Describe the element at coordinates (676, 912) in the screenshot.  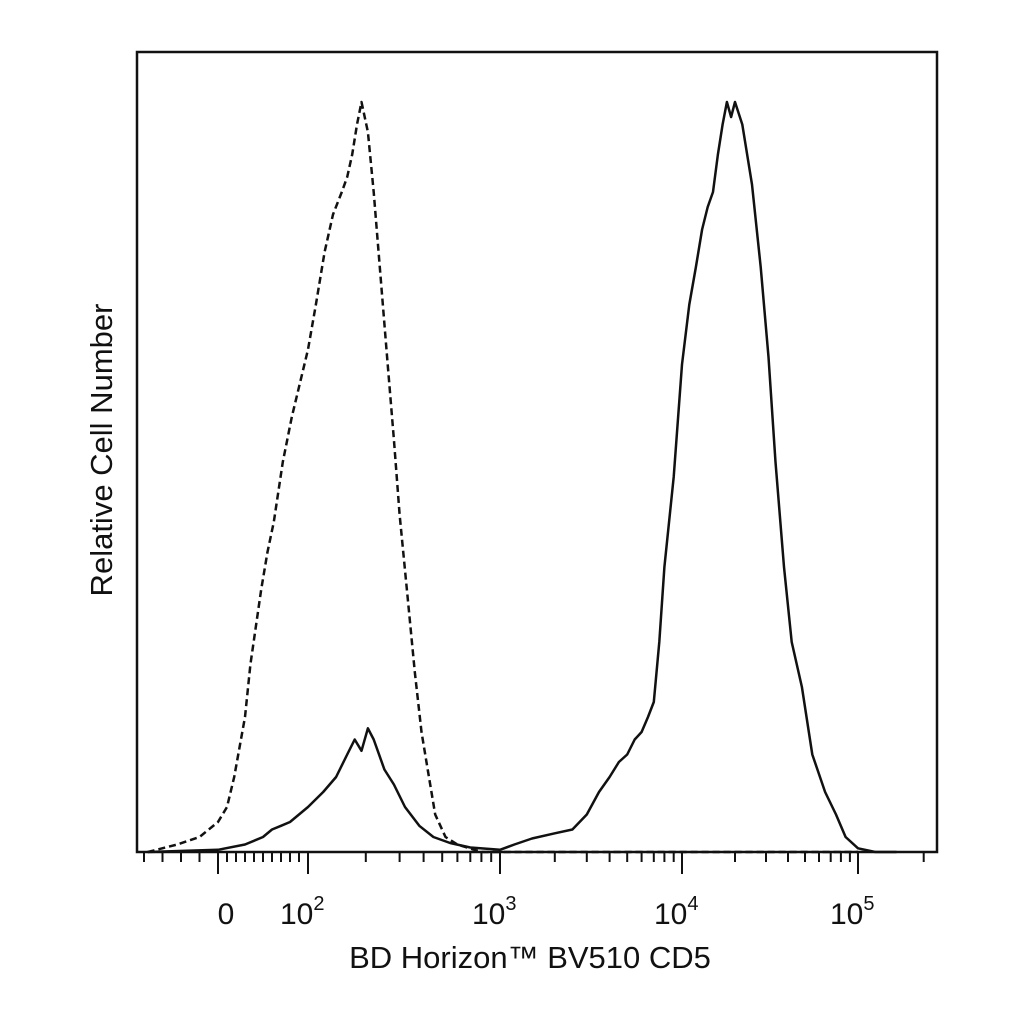
I see `x-tick-label: 10⁴` at that location.